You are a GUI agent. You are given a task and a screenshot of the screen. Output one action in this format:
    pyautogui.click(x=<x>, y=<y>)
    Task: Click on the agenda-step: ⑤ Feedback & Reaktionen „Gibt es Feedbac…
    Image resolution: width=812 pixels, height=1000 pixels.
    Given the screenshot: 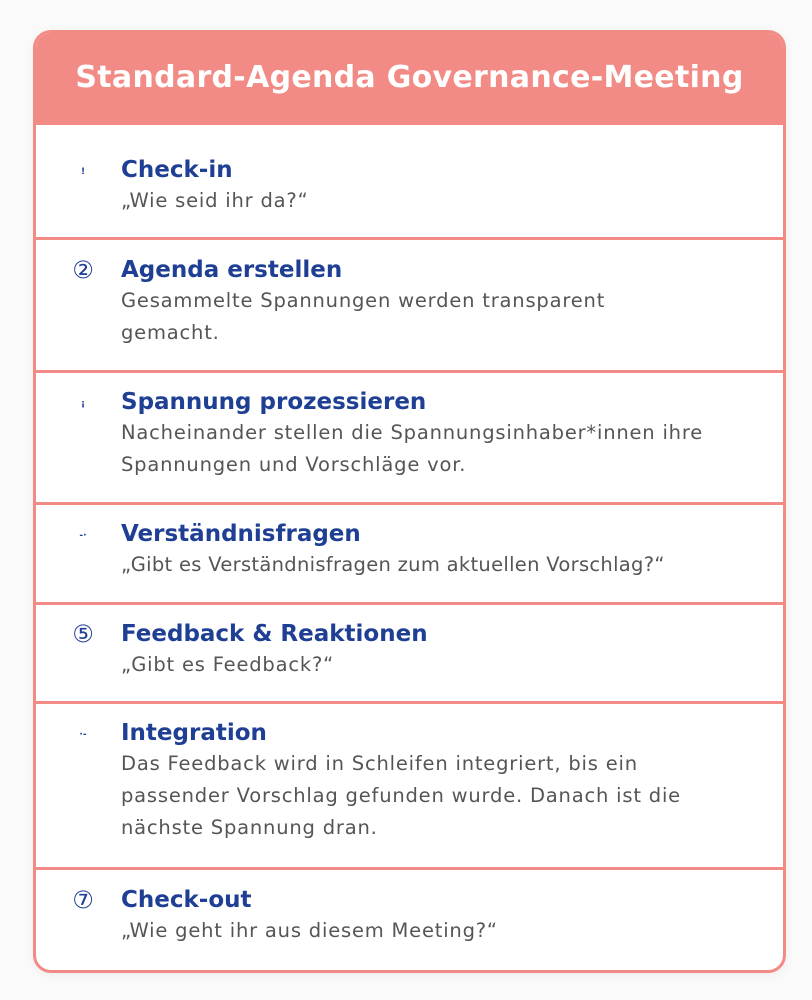 What is the action you would take?
    pyautogui.click(x=409, y=651)
    